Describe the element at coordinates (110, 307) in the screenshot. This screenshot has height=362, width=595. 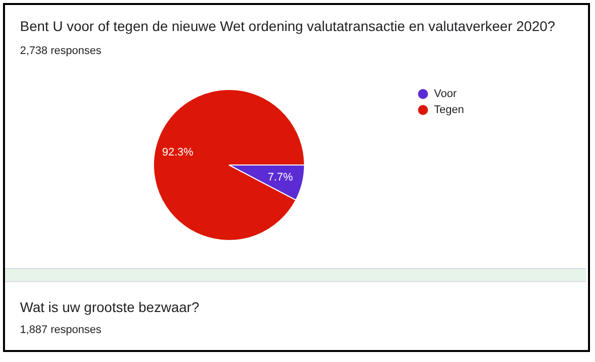
I see `text: Wat is uw grootste bezwaar?` at that location.